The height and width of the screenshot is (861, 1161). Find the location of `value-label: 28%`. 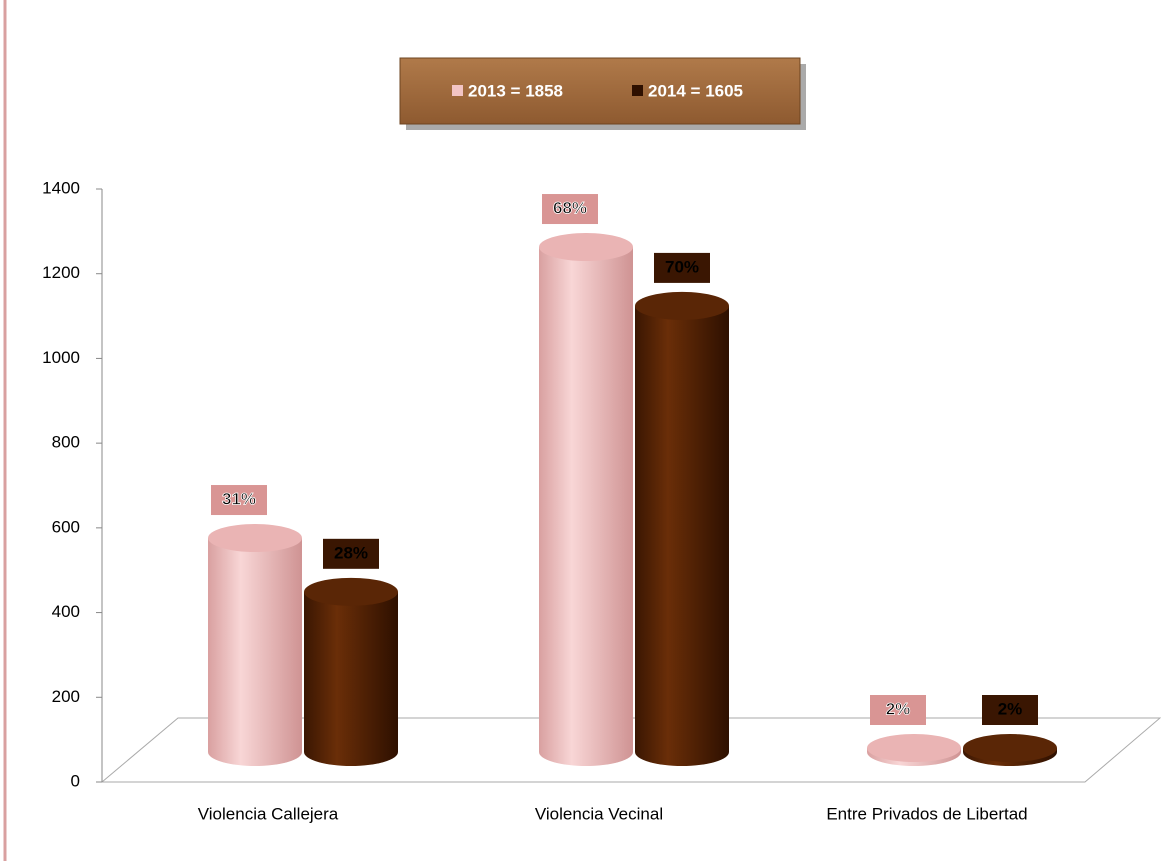

value-label: 28% is located at coordinates (351, 552).